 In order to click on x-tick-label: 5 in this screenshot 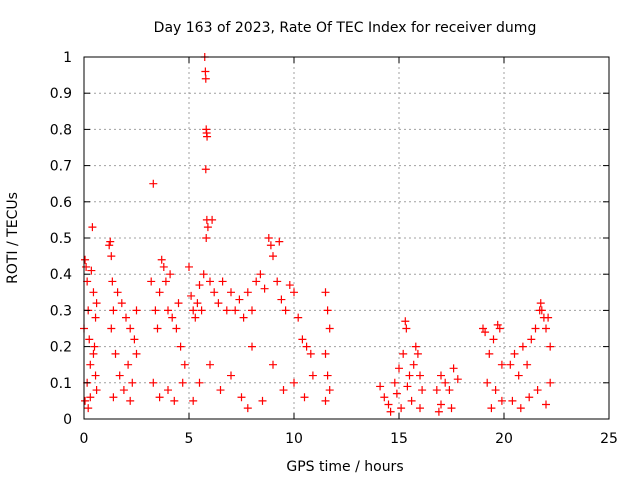, I will do `click(189, 439)`.